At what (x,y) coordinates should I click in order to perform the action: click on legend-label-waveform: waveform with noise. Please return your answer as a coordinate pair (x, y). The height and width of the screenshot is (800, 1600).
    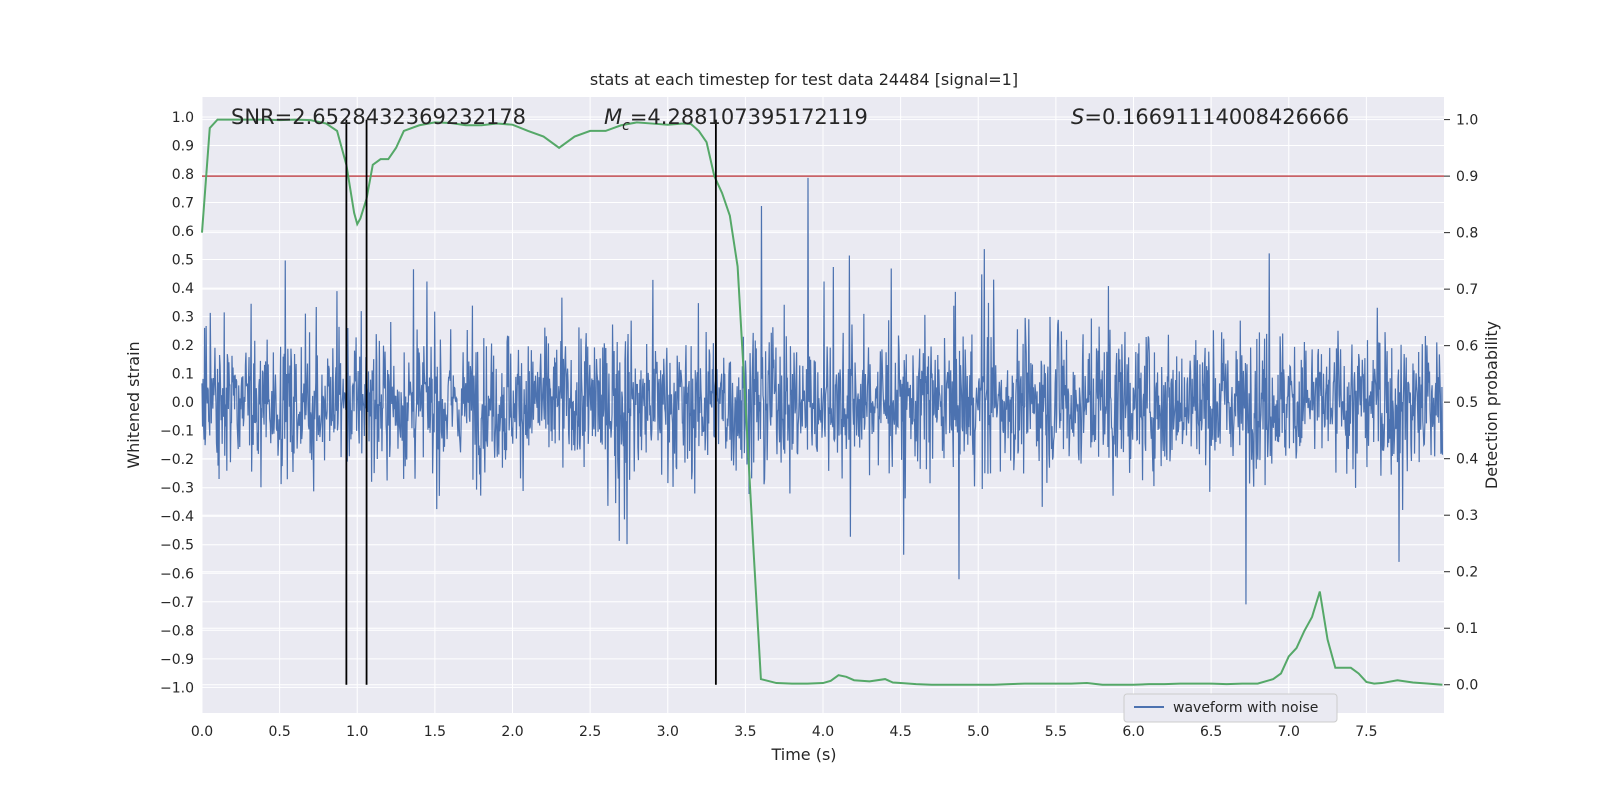
    Looking at the image, I should click on (1245, 708).